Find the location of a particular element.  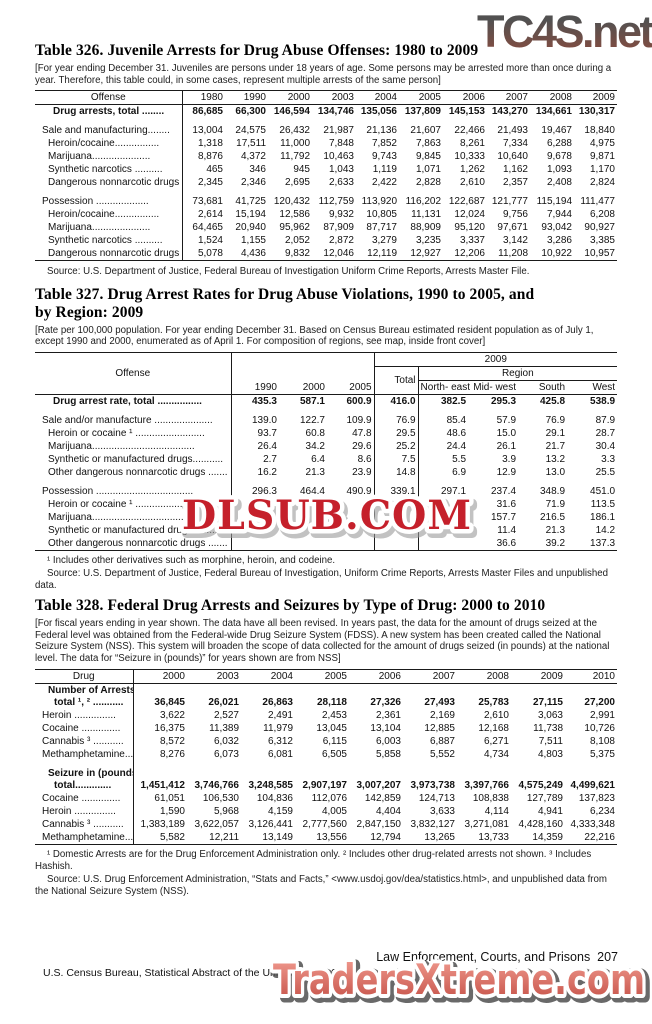

cell-value: 76.9 is located at coordinates (555, 420).